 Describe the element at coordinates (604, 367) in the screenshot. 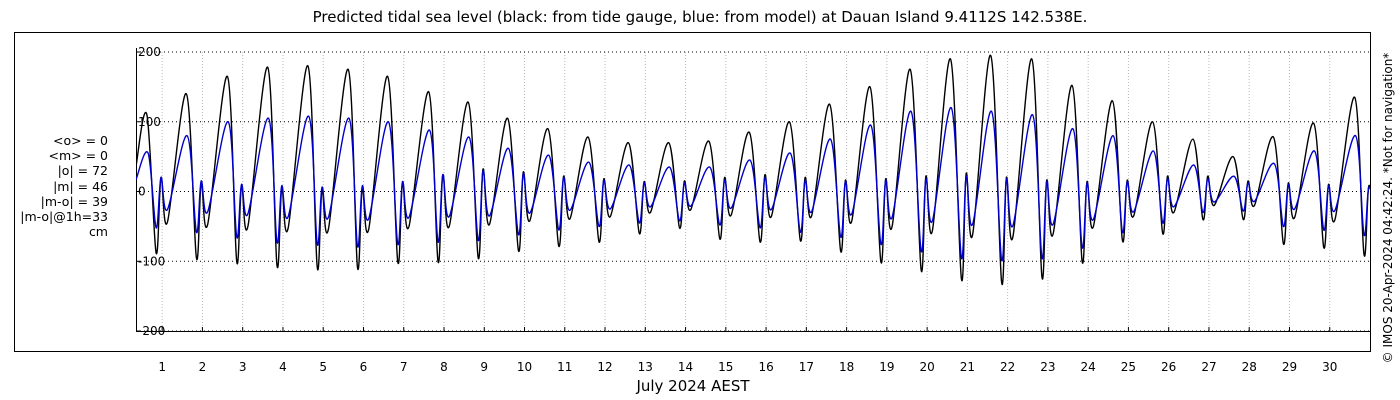

I see `x-tick-label-12: 12` at that location.